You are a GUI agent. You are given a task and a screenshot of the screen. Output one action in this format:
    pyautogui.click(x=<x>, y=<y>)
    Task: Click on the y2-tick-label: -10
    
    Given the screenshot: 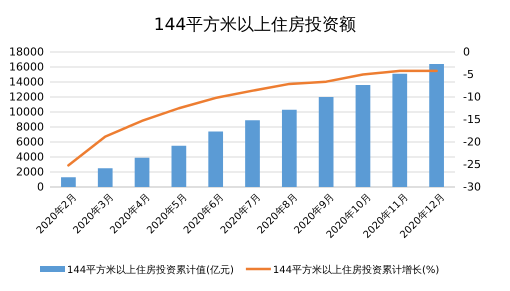 What is the action you would take?
    pyautogui.click(x=472, y=97)
    